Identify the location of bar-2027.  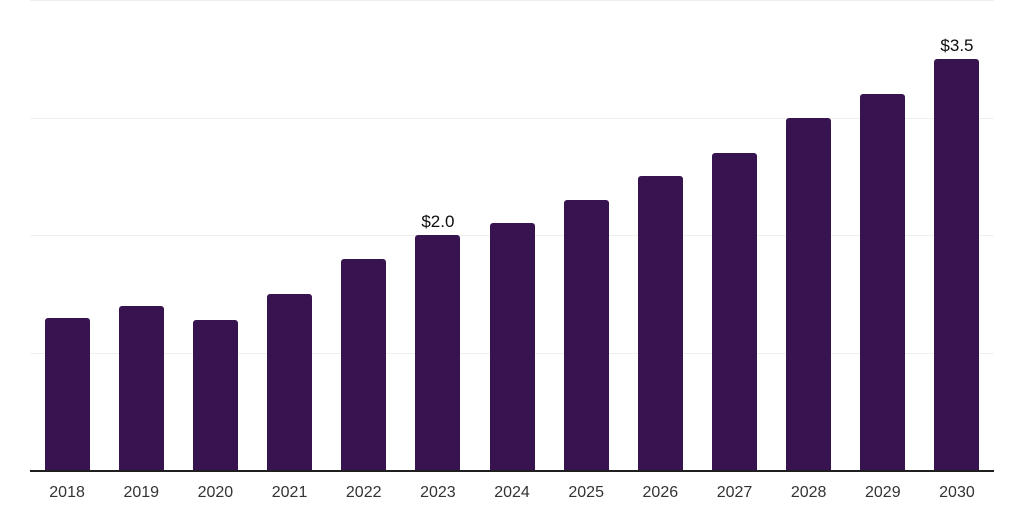
(734, 311).